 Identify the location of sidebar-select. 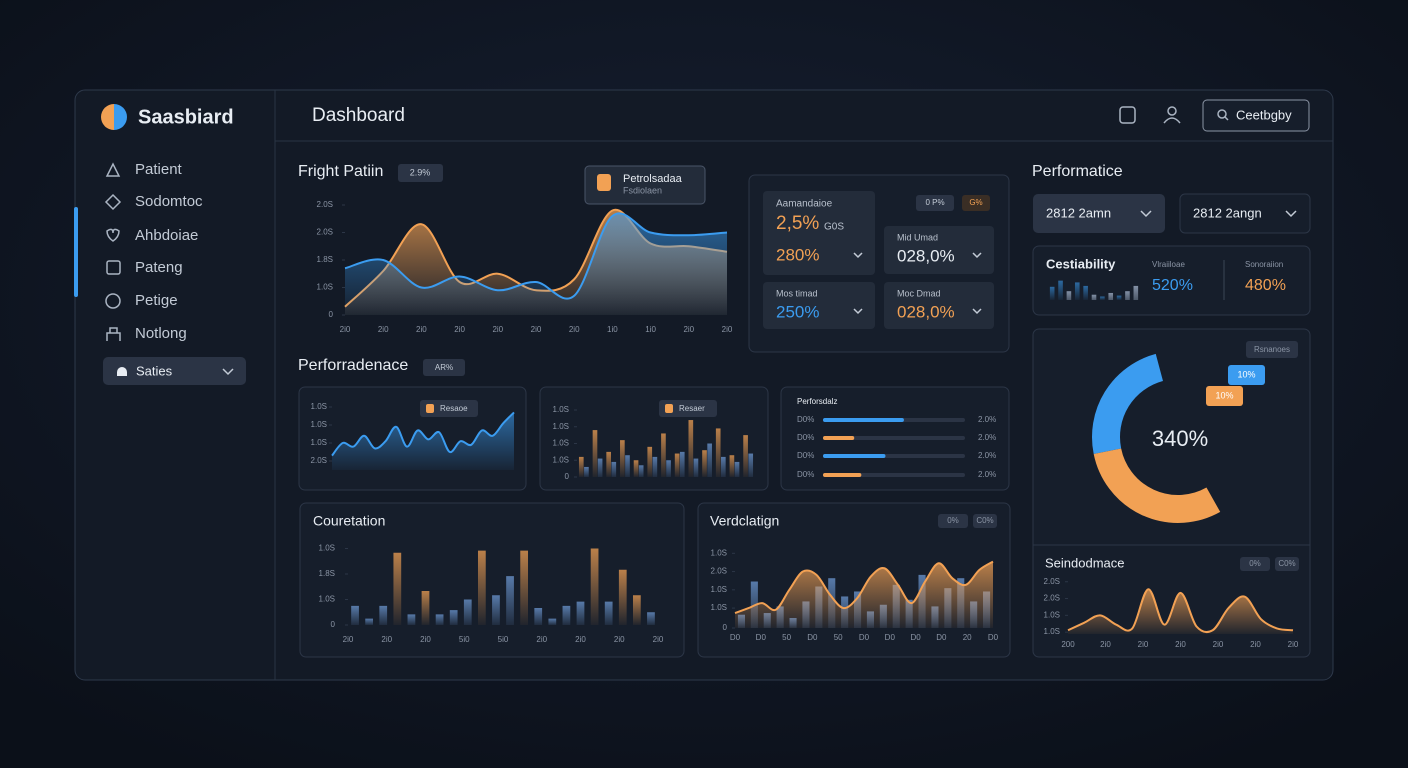
(174, 371).